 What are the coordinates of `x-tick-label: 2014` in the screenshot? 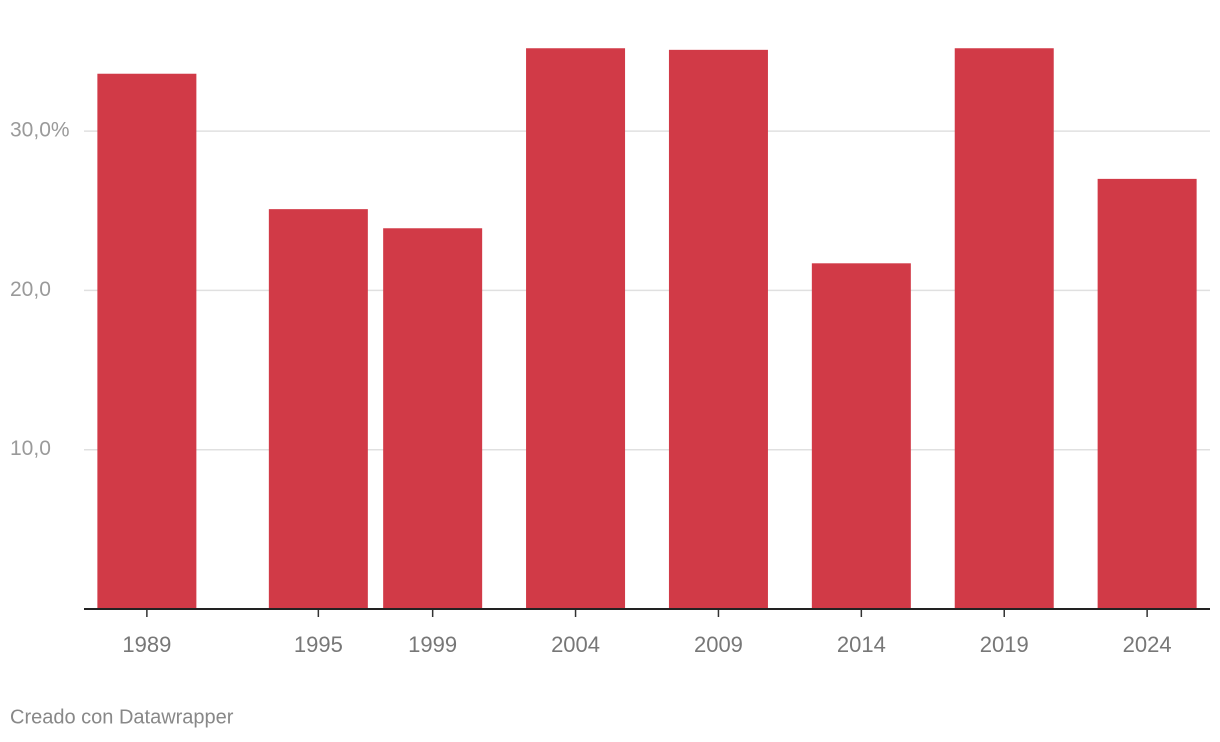 It's located at (861, 644).